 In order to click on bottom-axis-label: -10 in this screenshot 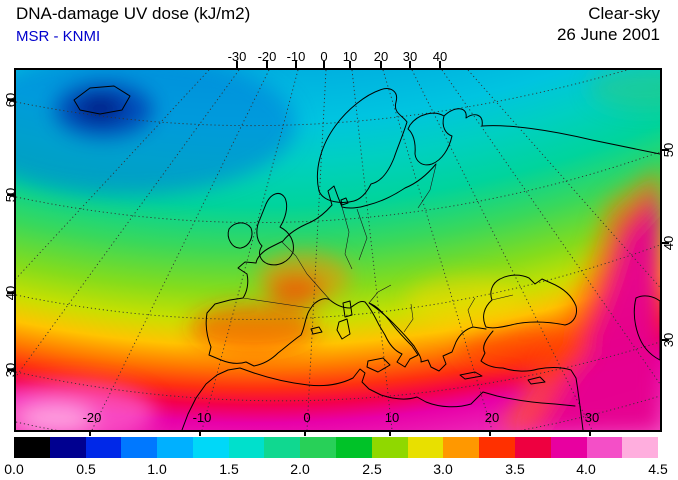, I will do `click(202, 417)`.